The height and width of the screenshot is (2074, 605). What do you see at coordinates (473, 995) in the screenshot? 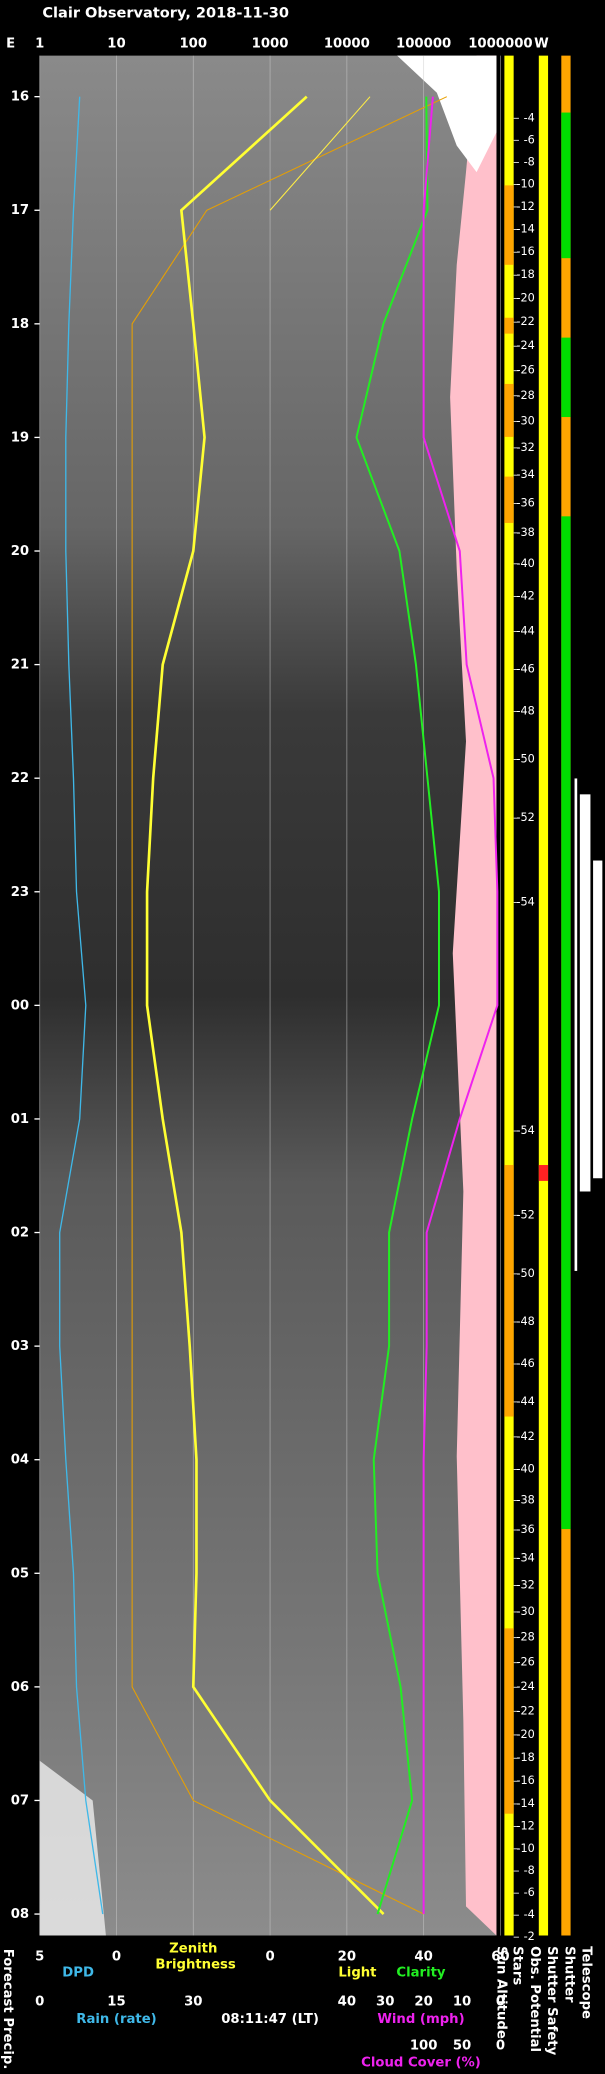
I see `pink-region` at bounding box center [473, 995].